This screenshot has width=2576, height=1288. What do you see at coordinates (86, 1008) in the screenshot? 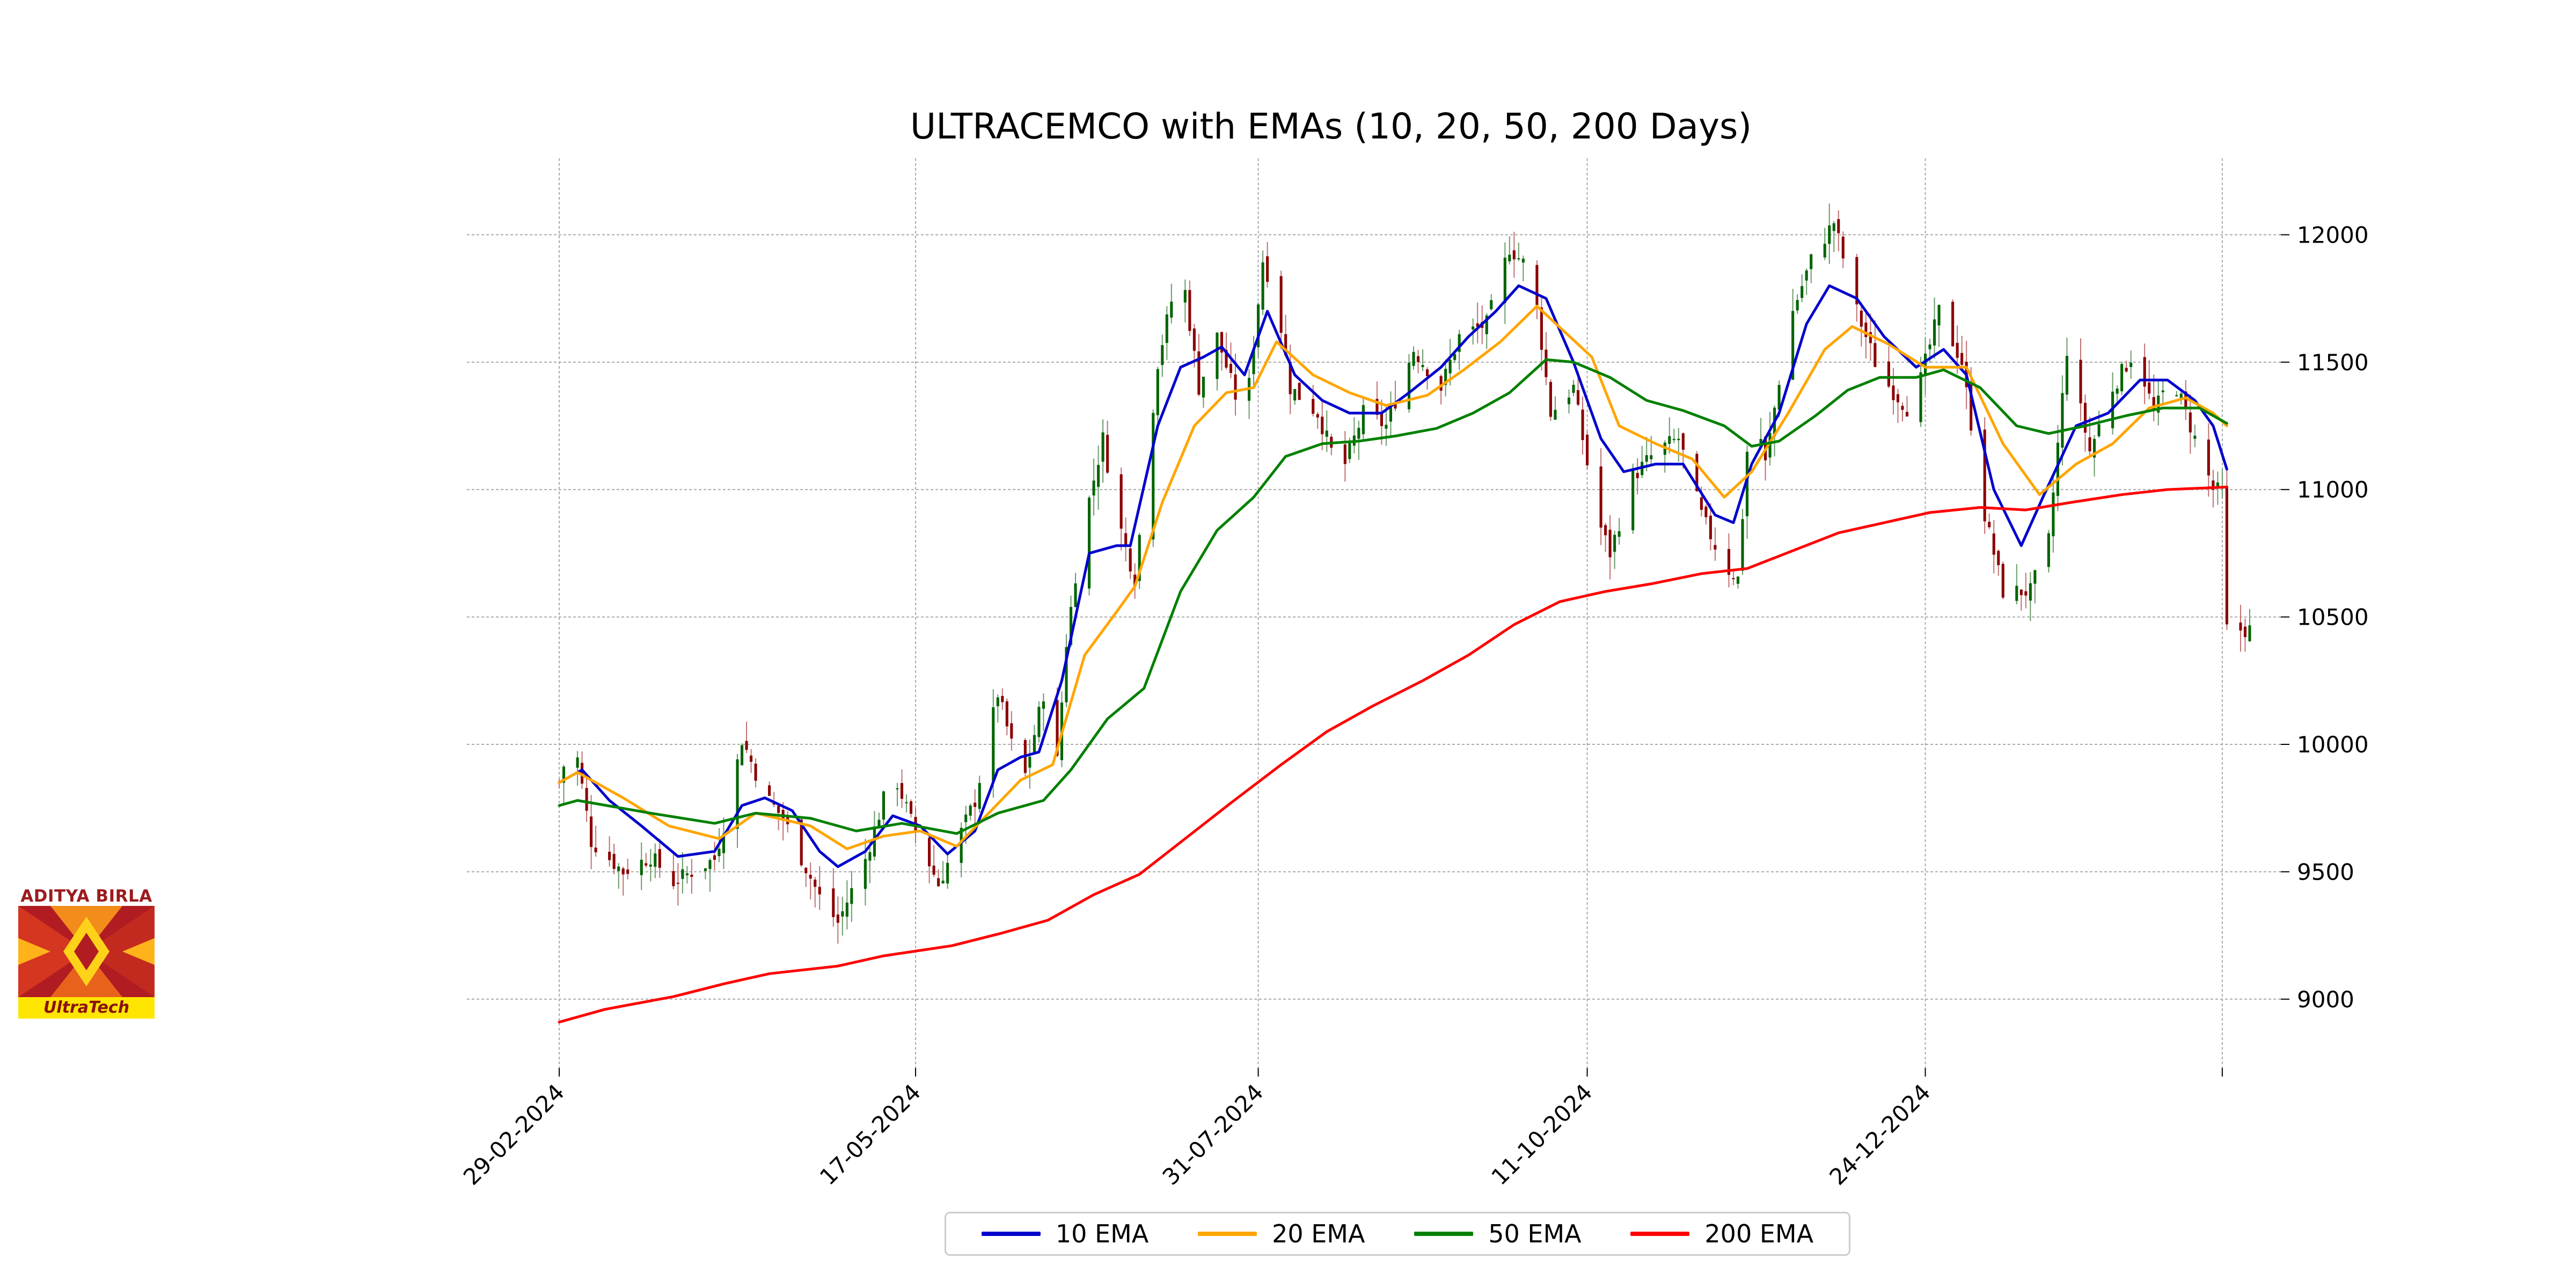
I see `logo-band-text: UltraTech` at bounding box center [86, 1008].